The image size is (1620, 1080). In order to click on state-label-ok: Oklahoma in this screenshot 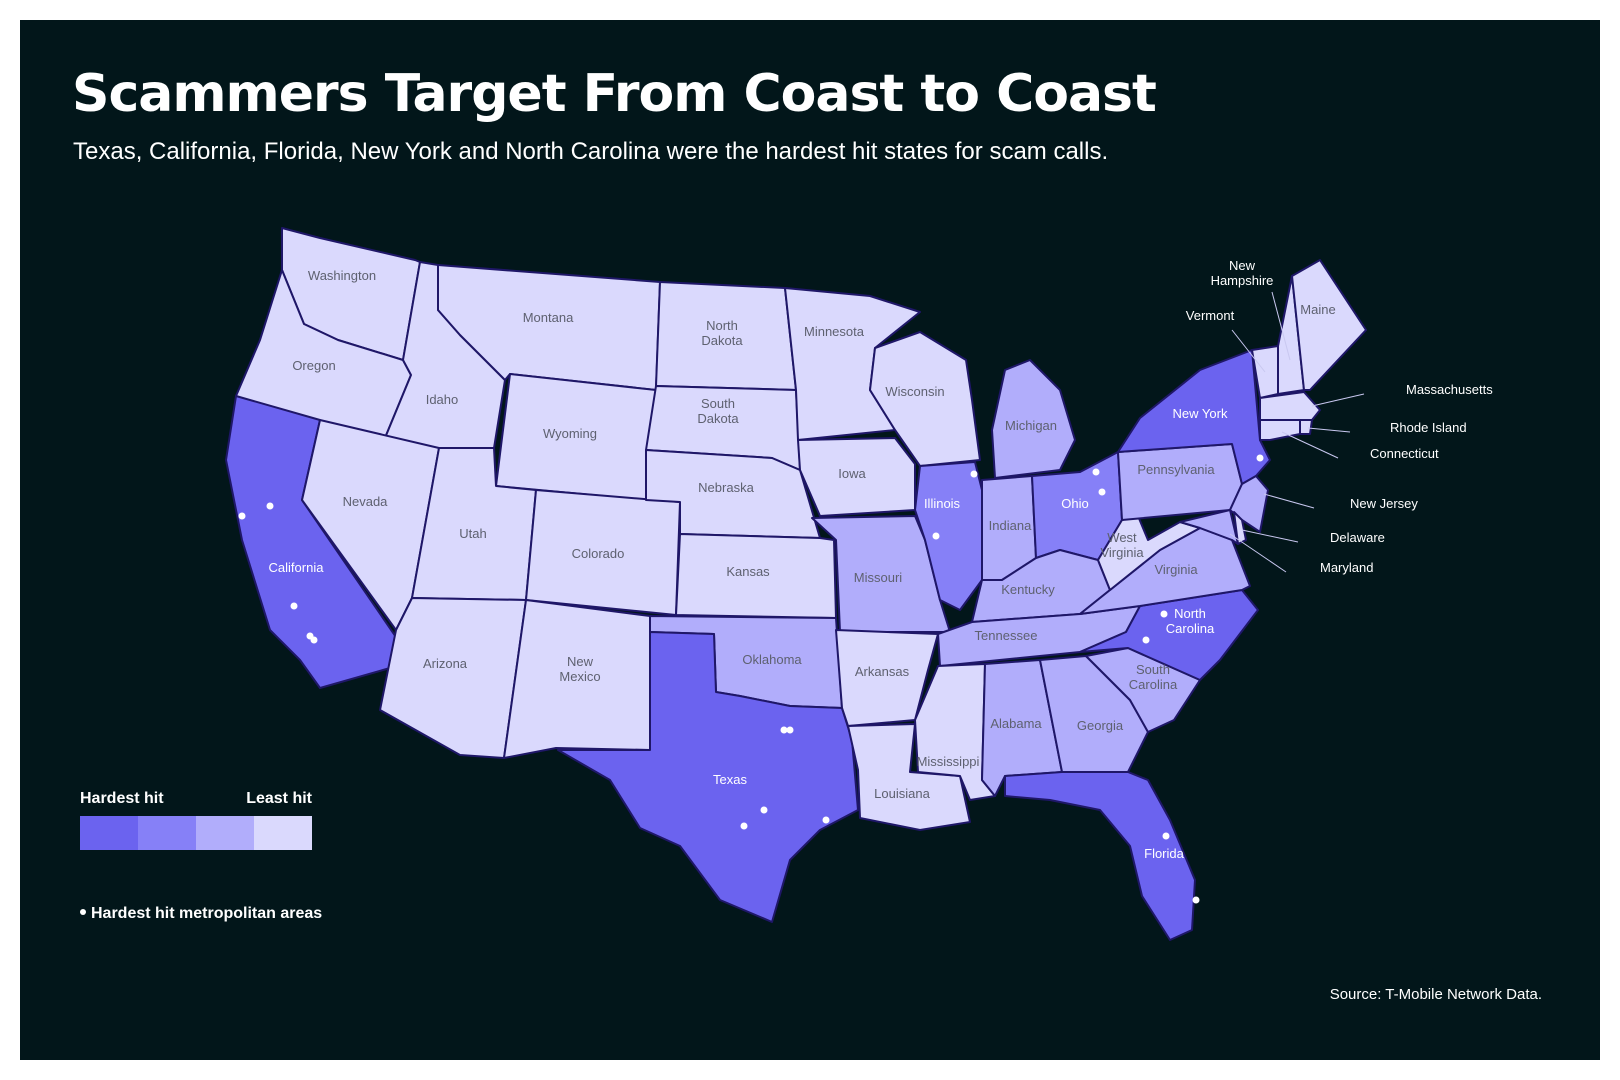, I will do `click(772, 659)`.